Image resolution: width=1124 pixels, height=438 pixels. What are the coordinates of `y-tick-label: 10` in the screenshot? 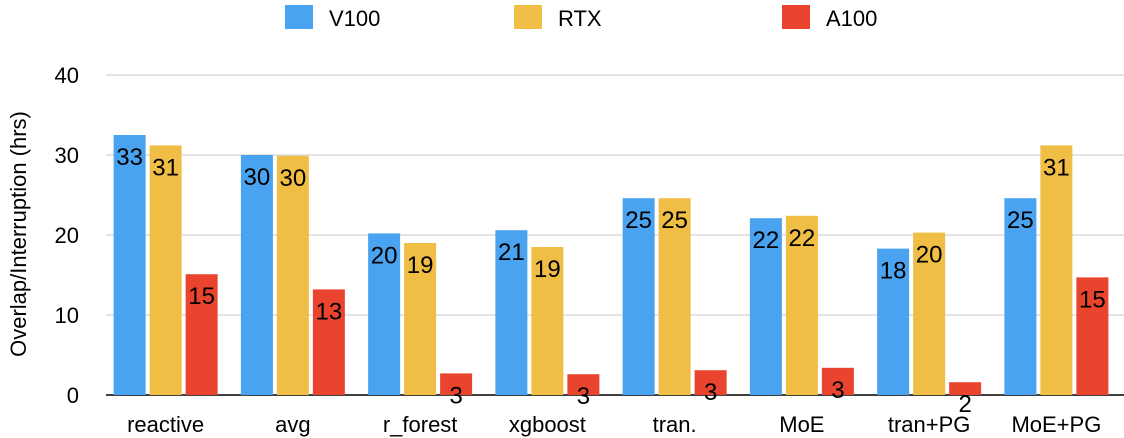 It's located at (67, 315).